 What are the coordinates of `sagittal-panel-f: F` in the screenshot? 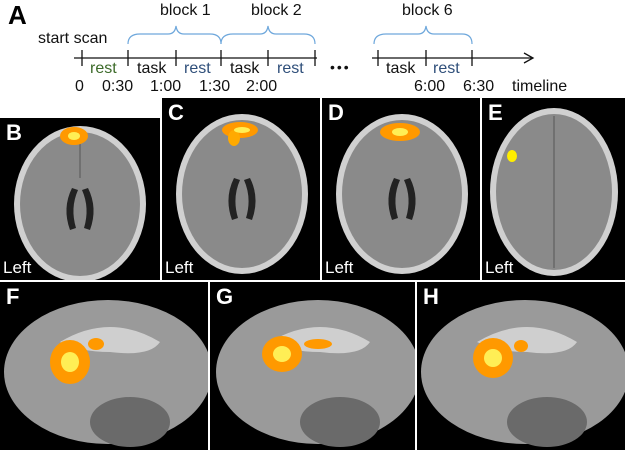 It's located at (104, 366).